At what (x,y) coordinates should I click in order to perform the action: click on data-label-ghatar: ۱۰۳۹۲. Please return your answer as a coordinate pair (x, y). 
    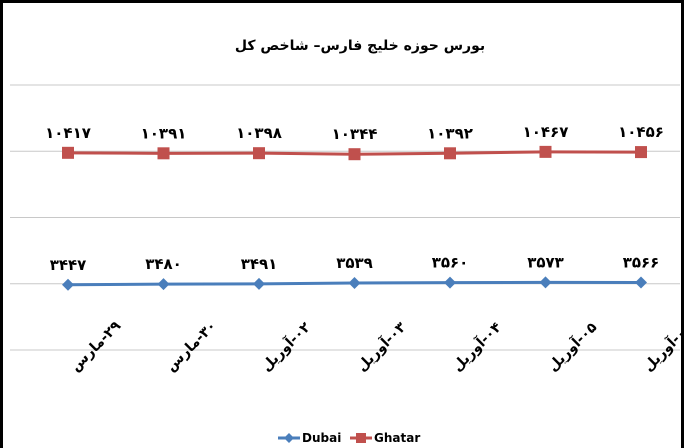
    Looking at the image, I should click on (450, 133).